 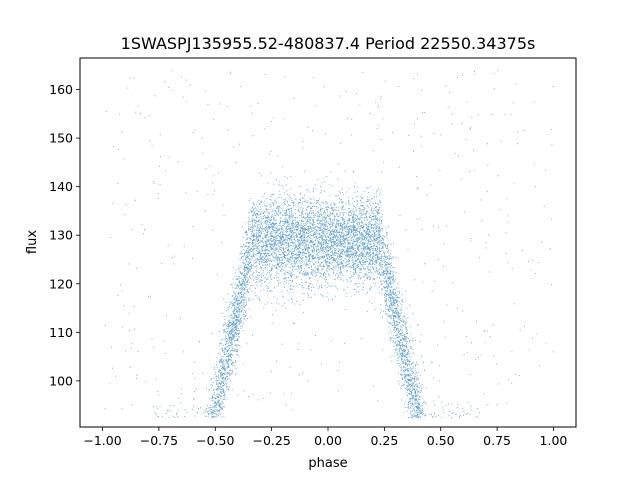 I want to click on x-tick-label: −0.25, so click(x=271, y=440).